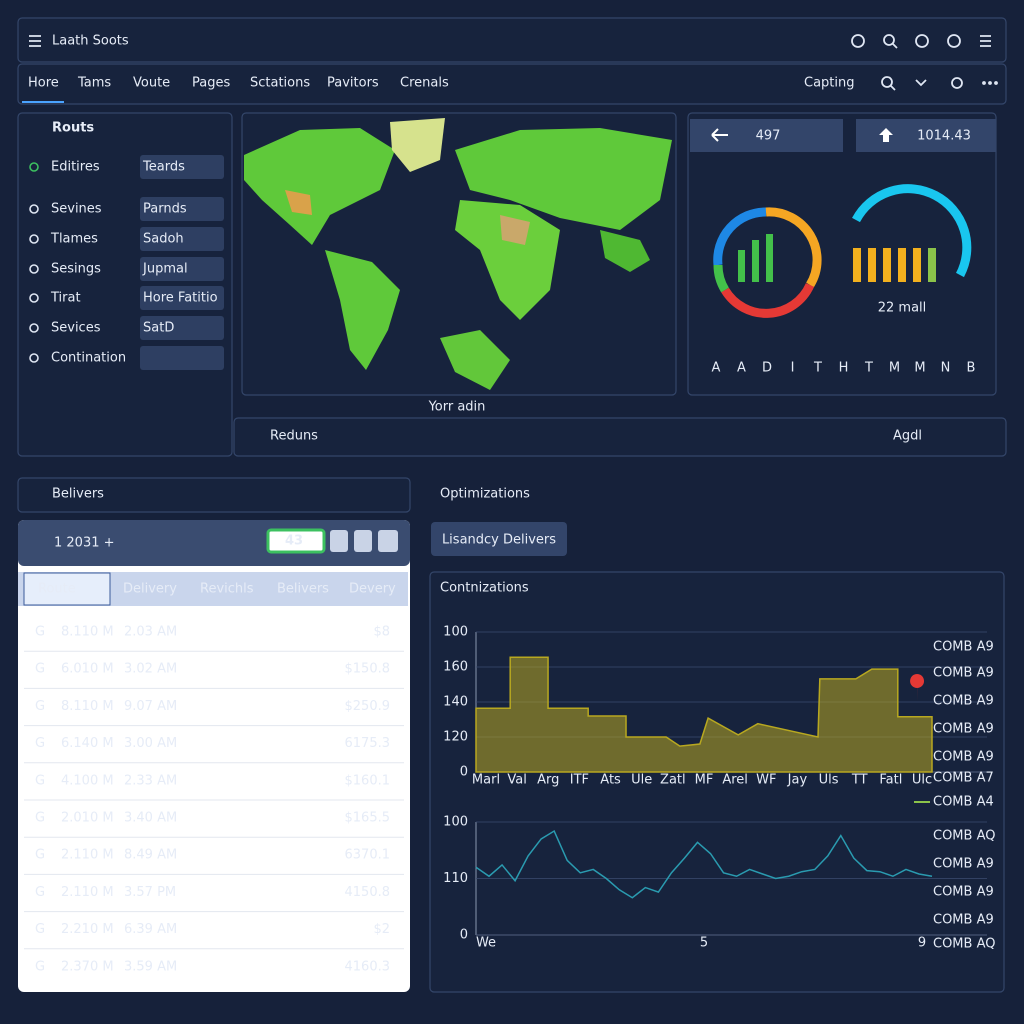 This screenshot has height=1024, width=1024. Describe the element at coordinates (150, 818) in the screenshot. I see `cell: 3.40 AM` at that location.